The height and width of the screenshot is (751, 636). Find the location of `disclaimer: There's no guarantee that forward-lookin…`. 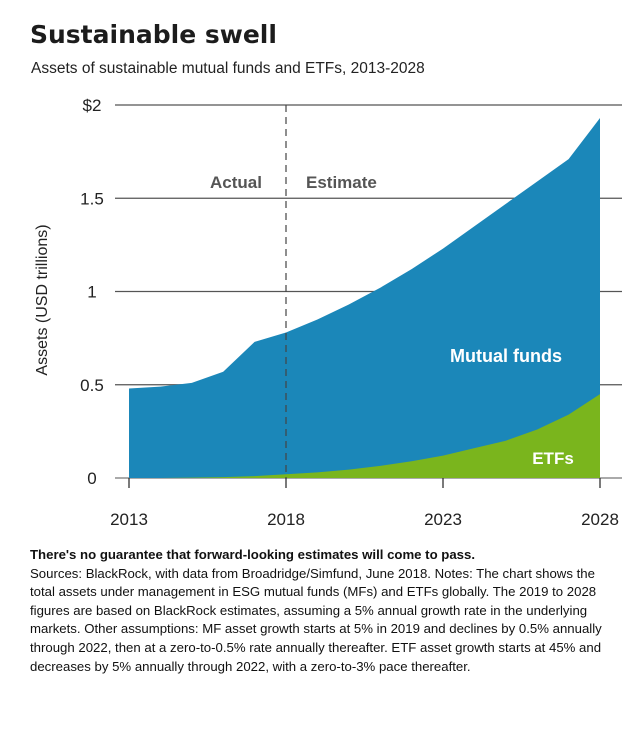

disclaimer: There's no guarantee that forward-lookin… is located at coordinates (253, 554).